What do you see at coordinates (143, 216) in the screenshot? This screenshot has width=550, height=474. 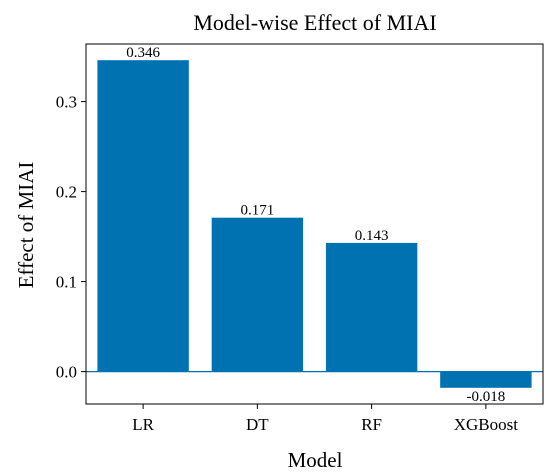 I see `bar-lr` at bounding box center [143, 216].